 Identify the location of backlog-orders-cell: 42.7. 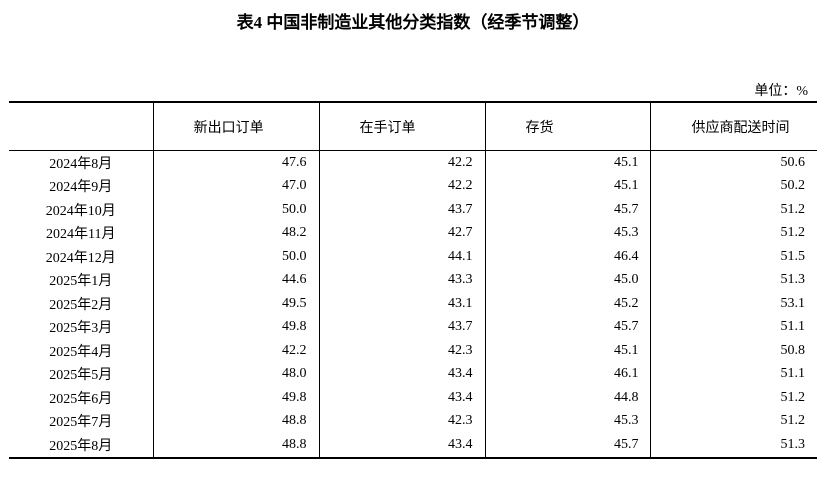
(402, 233).